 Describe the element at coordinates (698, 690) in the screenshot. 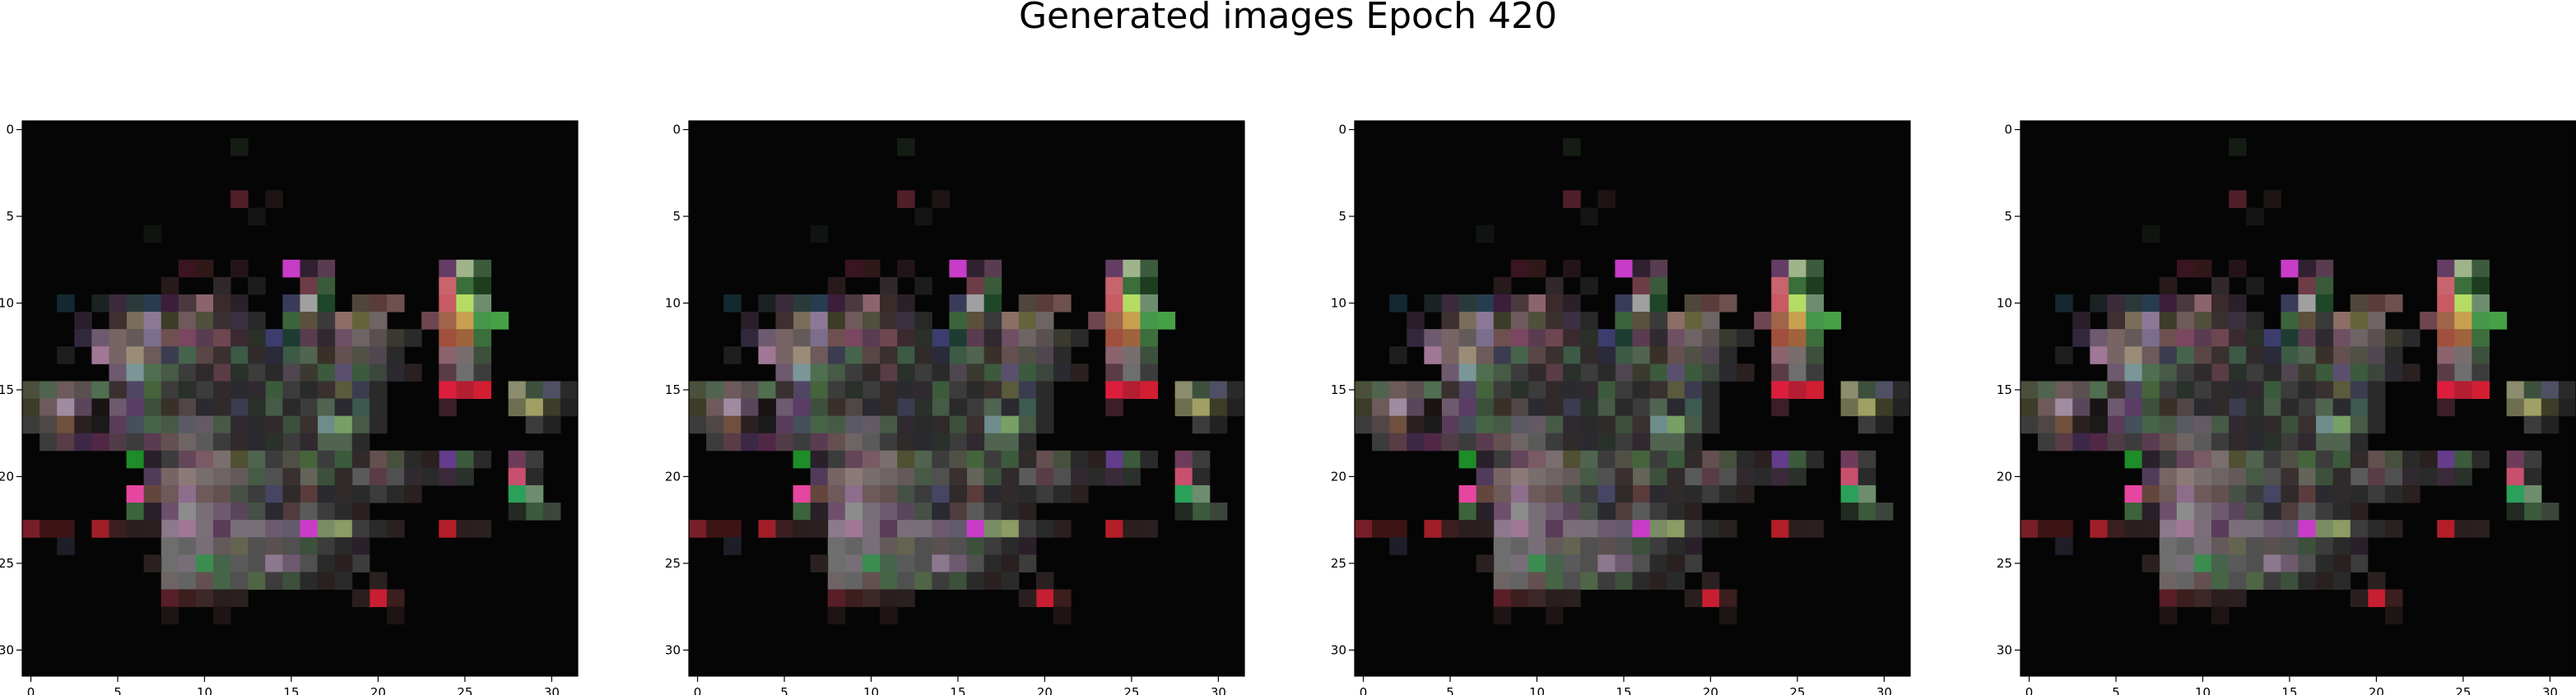

I see `x-tick-label: 0` at that location.